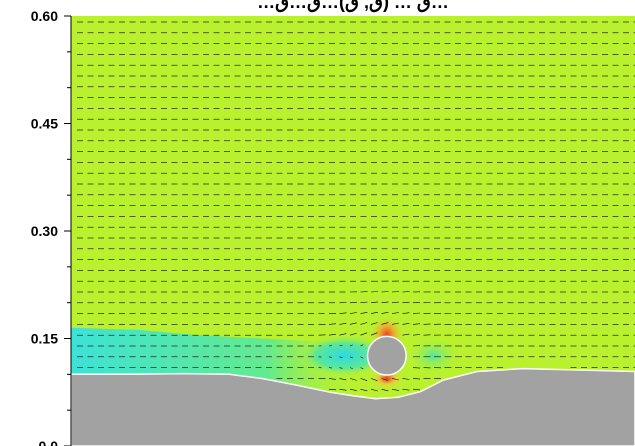 The height and width of the screenshot is (446, 635). What do you see at coordinates (44, 124) in the screenshot?
I see `y-tick-label: 0.45` at bounding box center [44, 124].